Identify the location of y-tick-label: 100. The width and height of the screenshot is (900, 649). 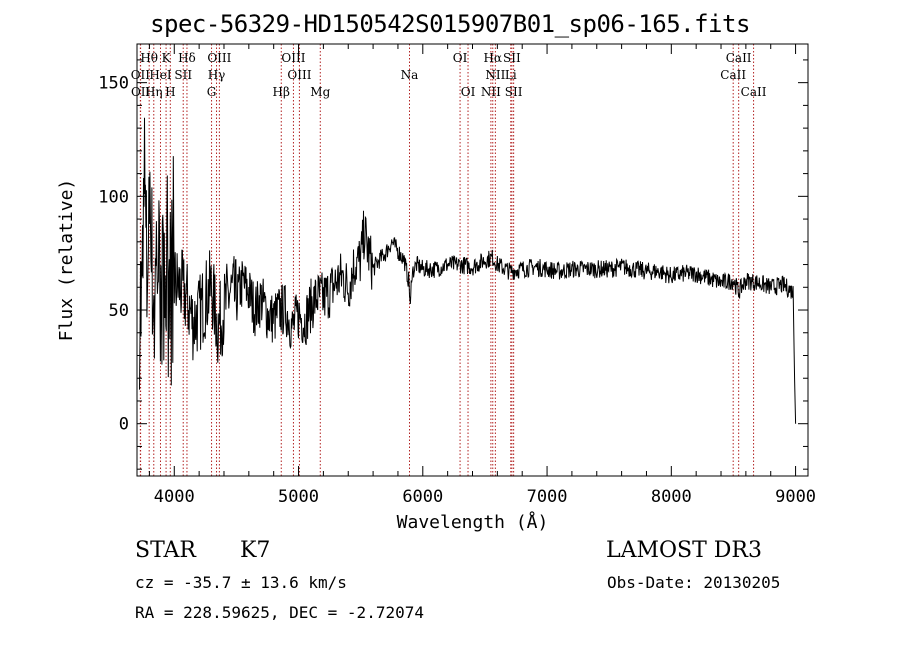
(113, 197).